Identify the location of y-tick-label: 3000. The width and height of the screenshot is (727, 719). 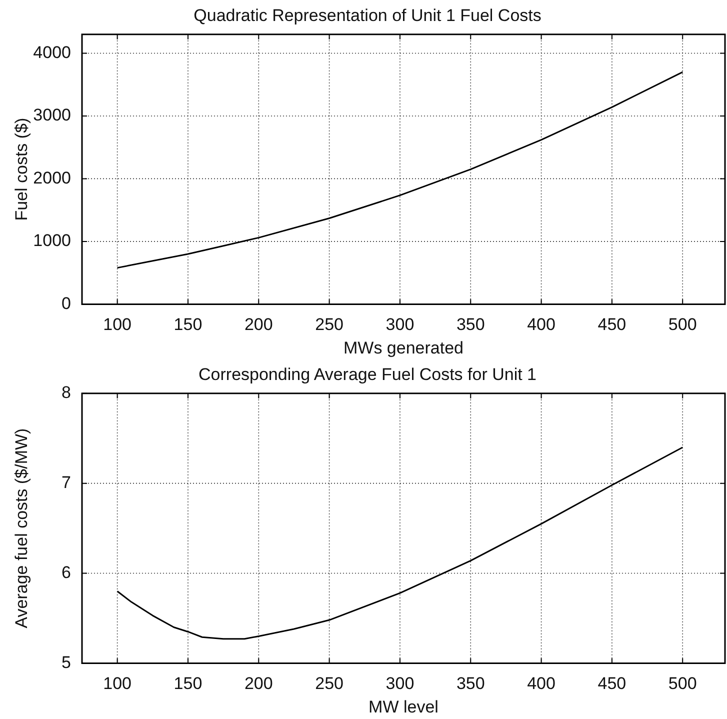
(52, 115).